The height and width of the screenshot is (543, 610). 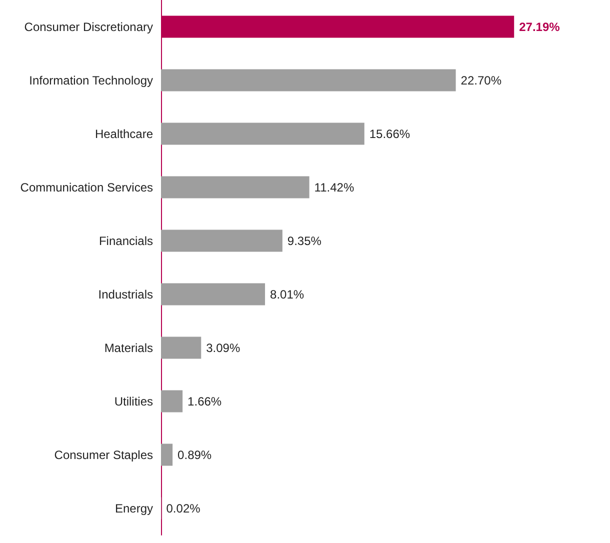 I want to click on y-tick-label: Financials, so click(x=125, y=241).